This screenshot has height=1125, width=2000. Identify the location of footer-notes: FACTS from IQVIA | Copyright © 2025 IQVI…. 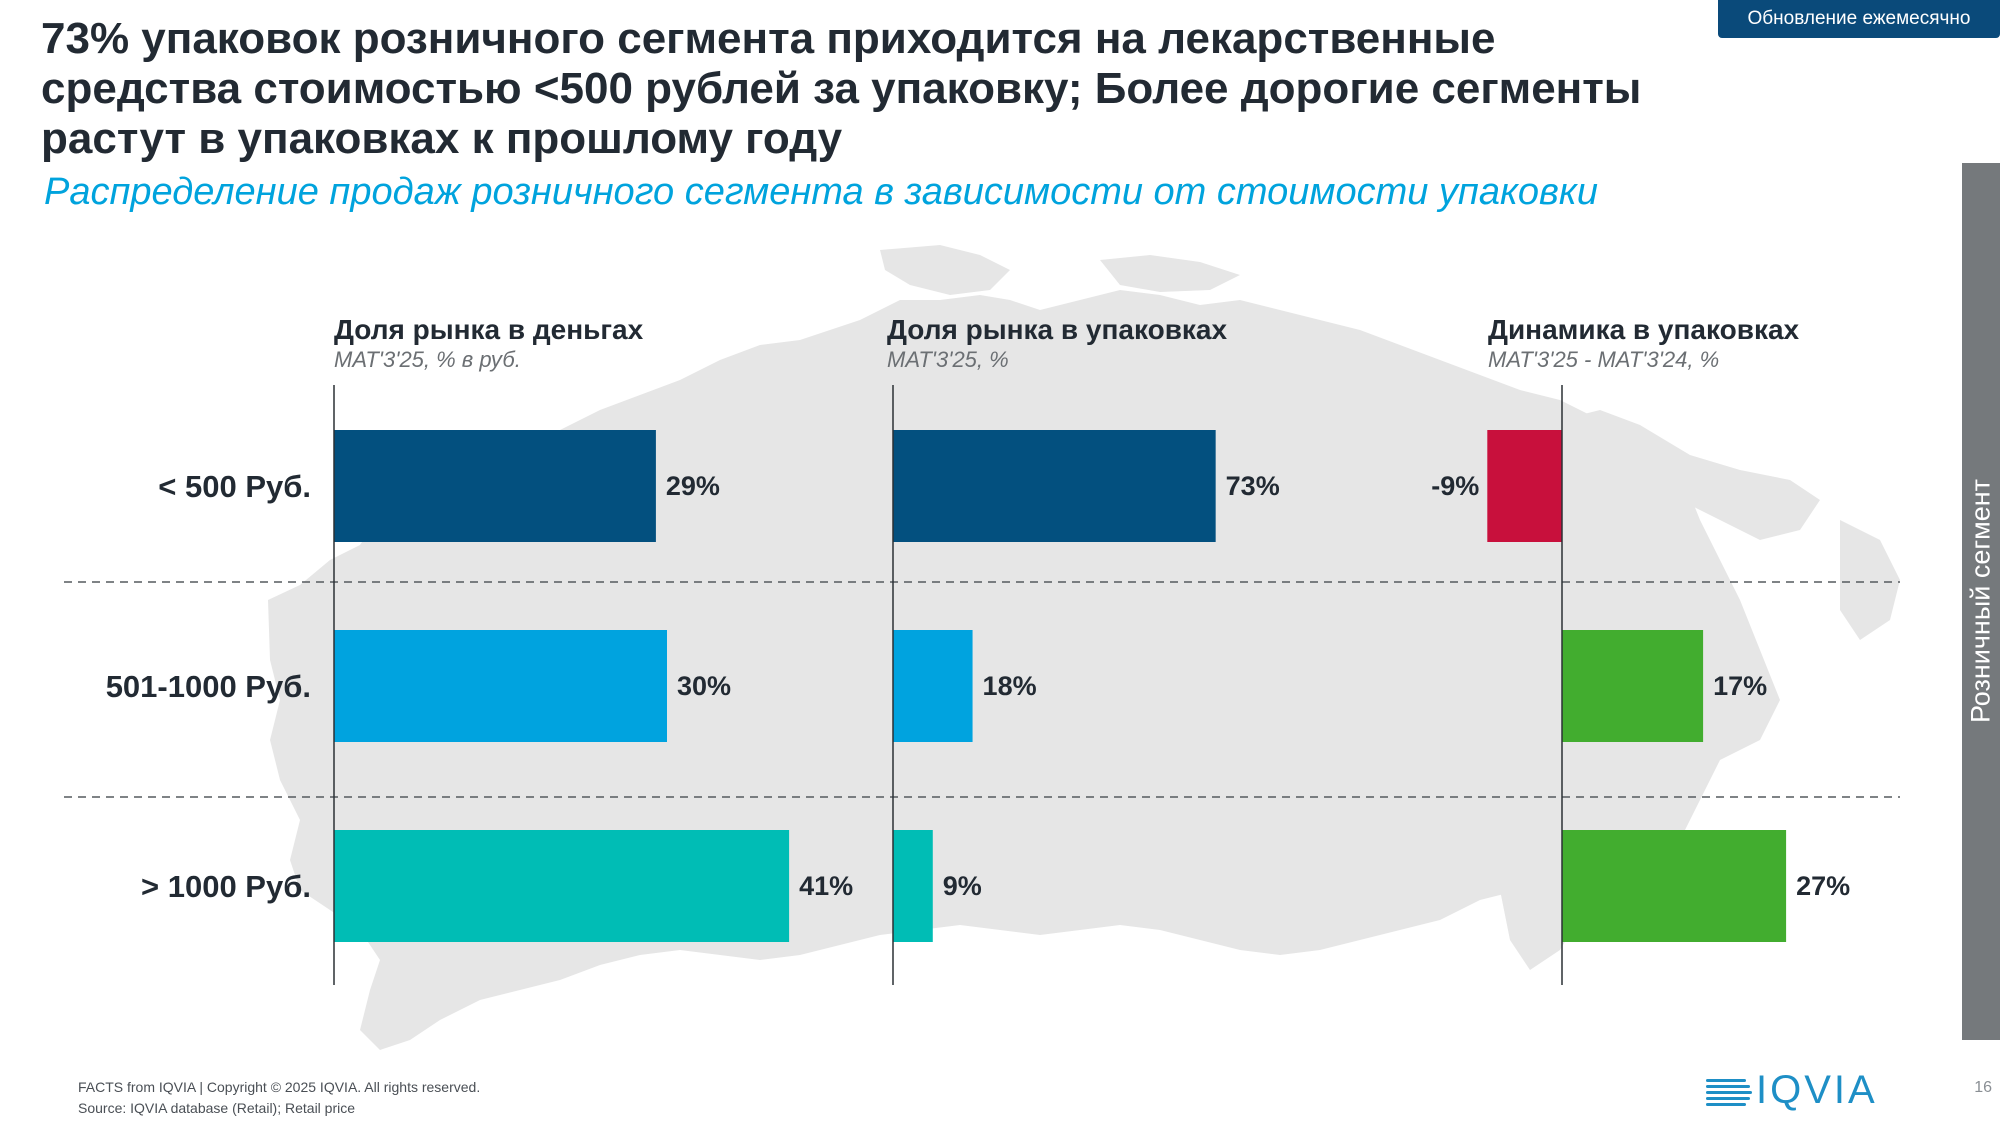
(279, 1098).